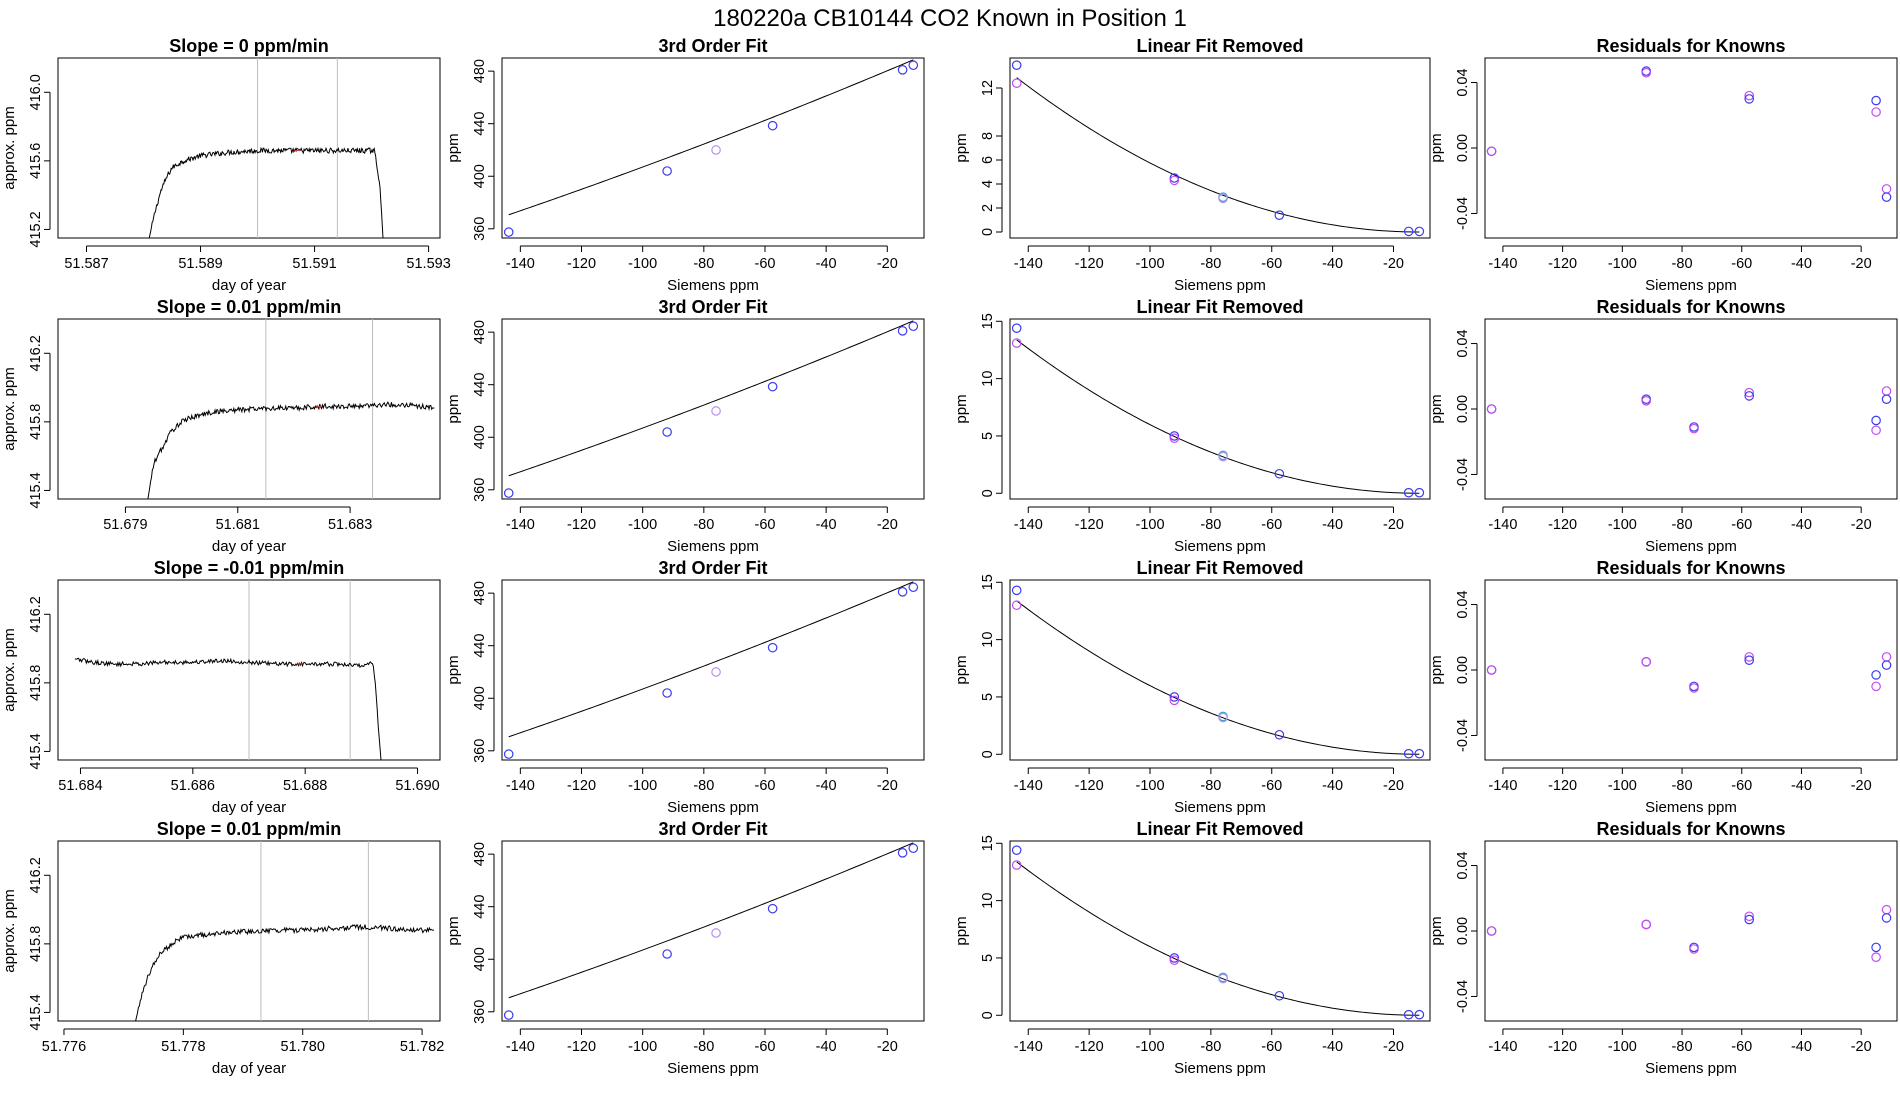  I want to click on y-tick-label: 416.2, so click(36, 875).